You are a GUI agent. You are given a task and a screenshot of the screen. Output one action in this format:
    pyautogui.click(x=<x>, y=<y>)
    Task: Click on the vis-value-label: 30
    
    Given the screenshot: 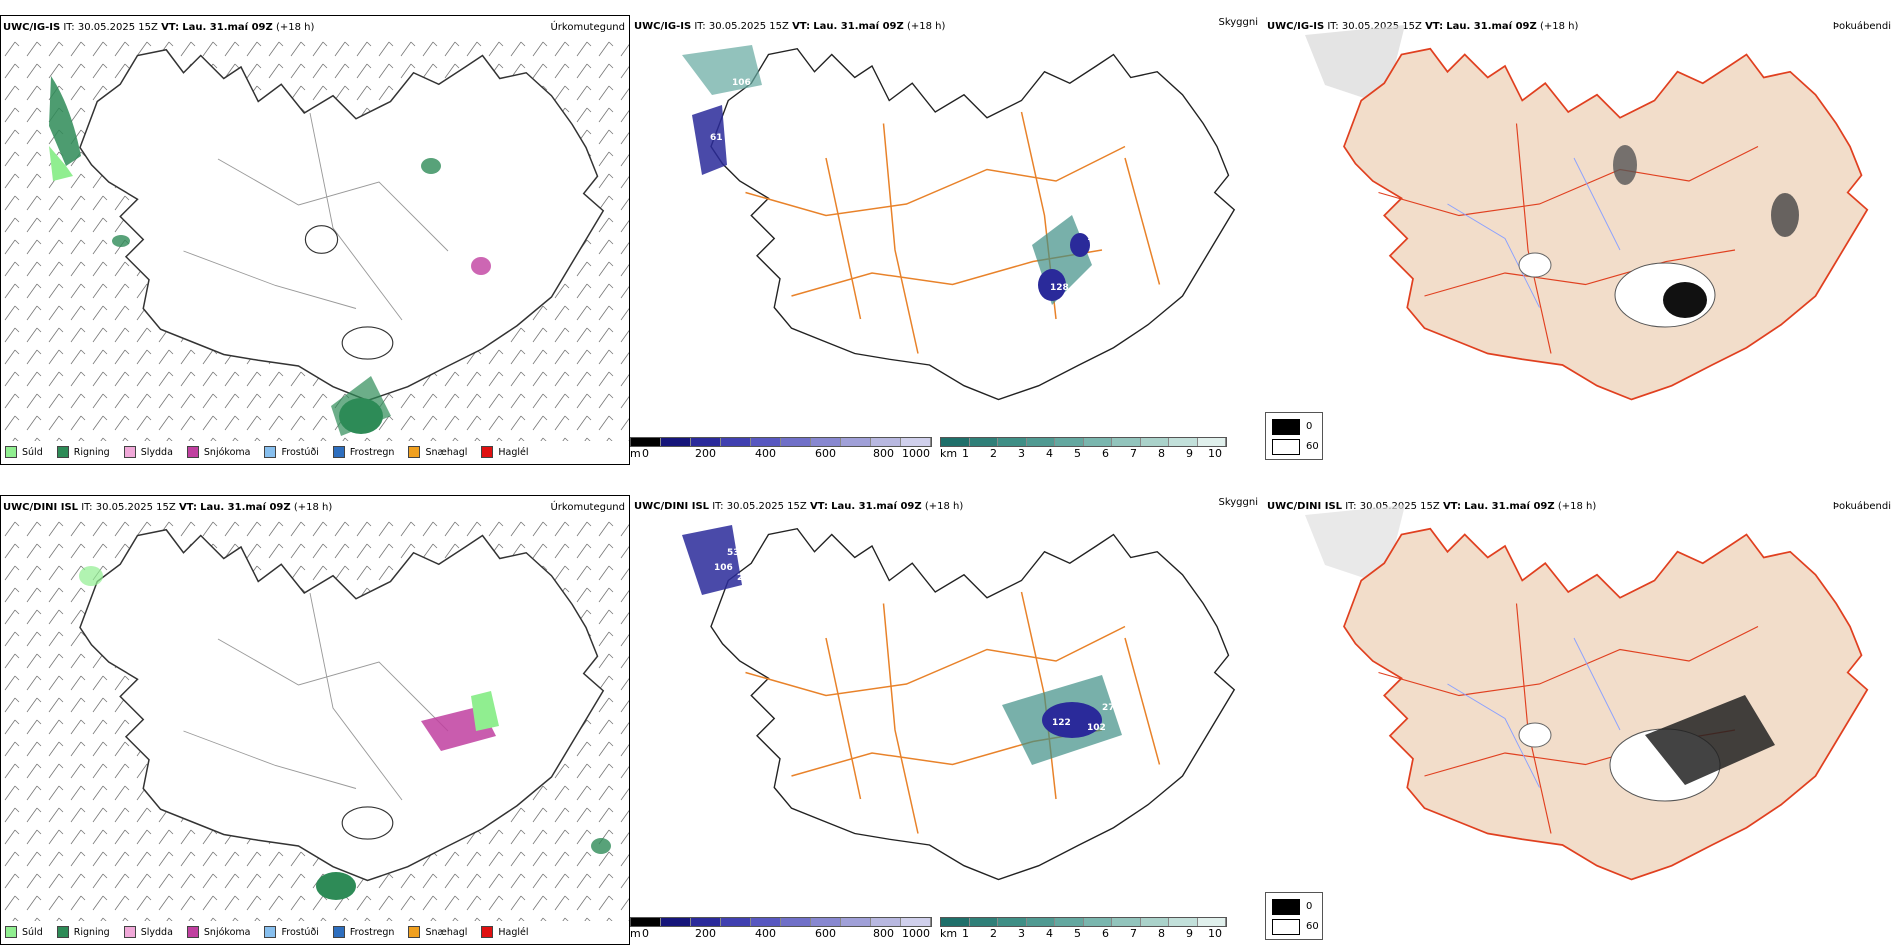 What is the action you would take?
    pyautogui.click(x=1113, y=683)
    